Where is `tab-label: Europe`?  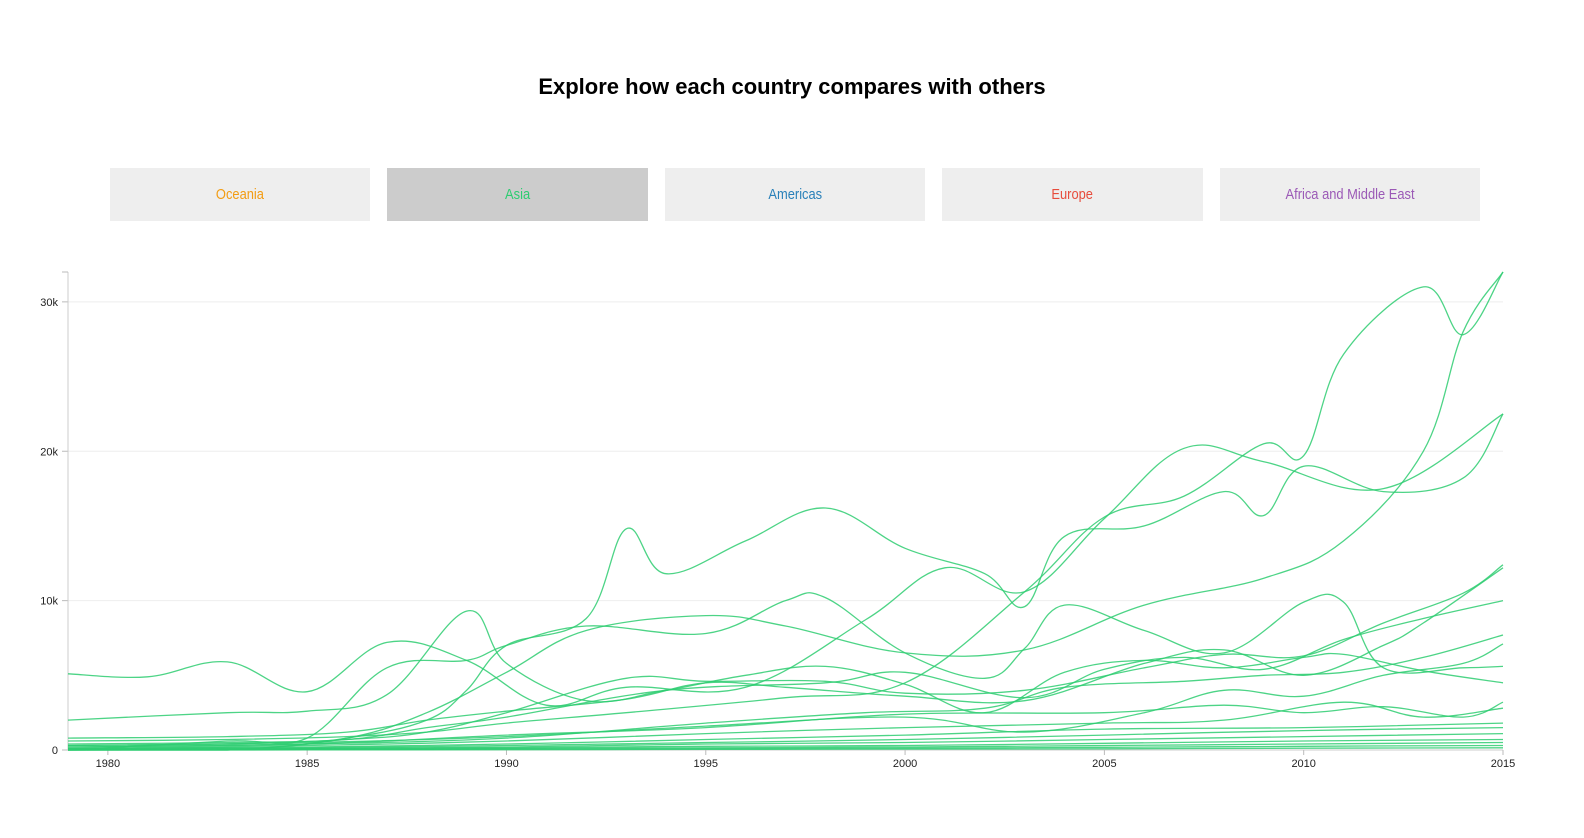 tab-label: Europe is located at coordinates (1072, 194).